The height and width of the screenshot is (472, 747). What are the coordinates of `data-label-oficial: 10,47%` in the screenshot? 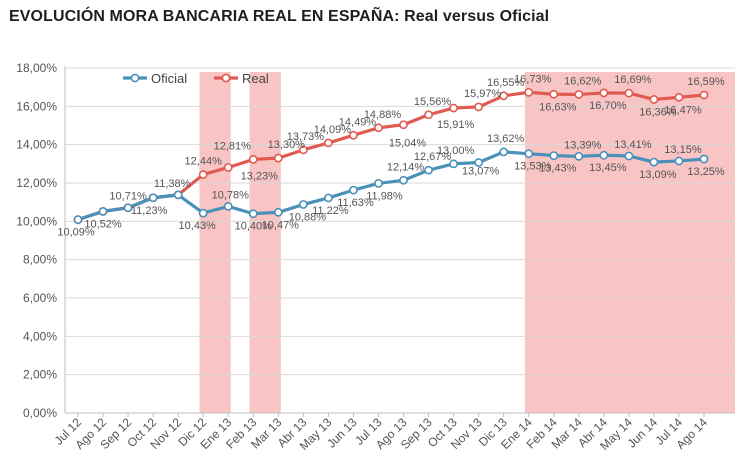 It's located at (281, 225).